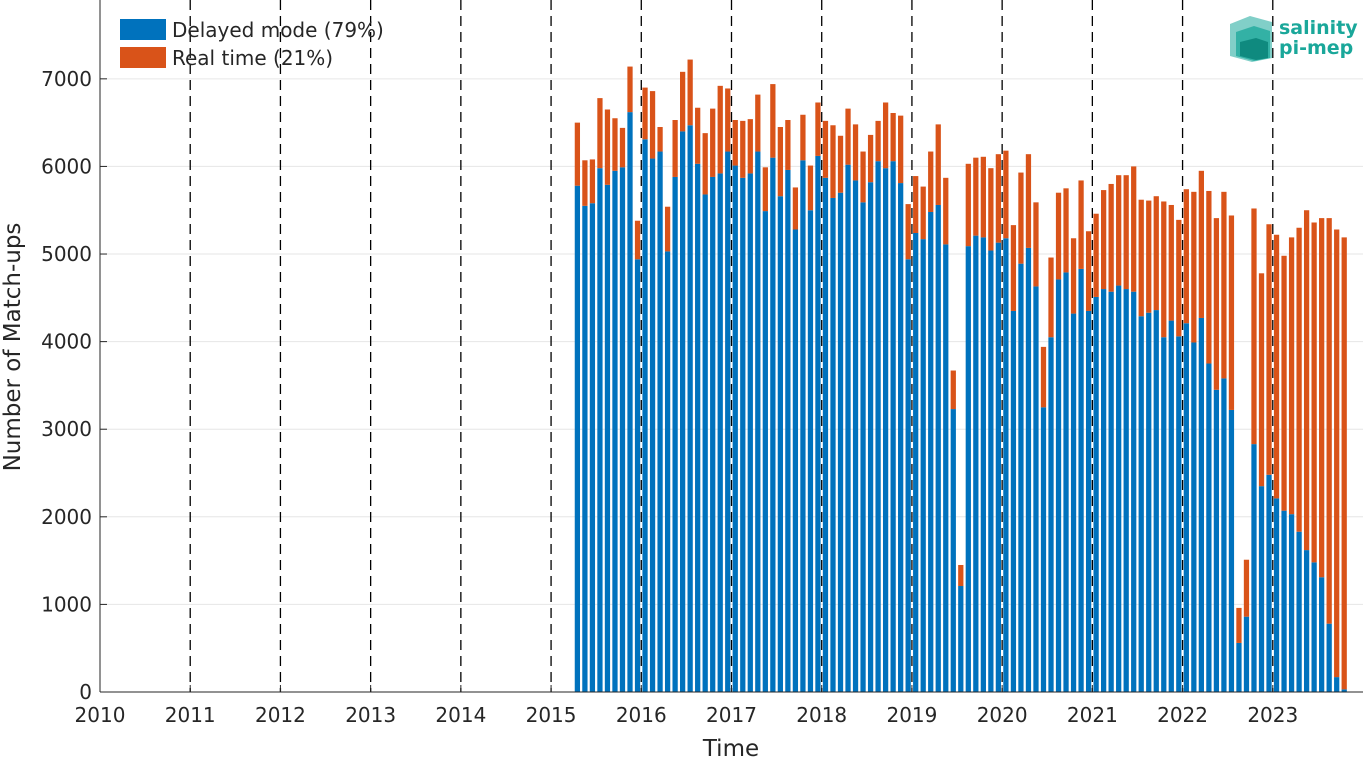 The height and width of the screenshot is (758, 1365). Describe the element at coordinates (370, 715) in the screenshot. I see `x-tick-label: 2013` at that location.